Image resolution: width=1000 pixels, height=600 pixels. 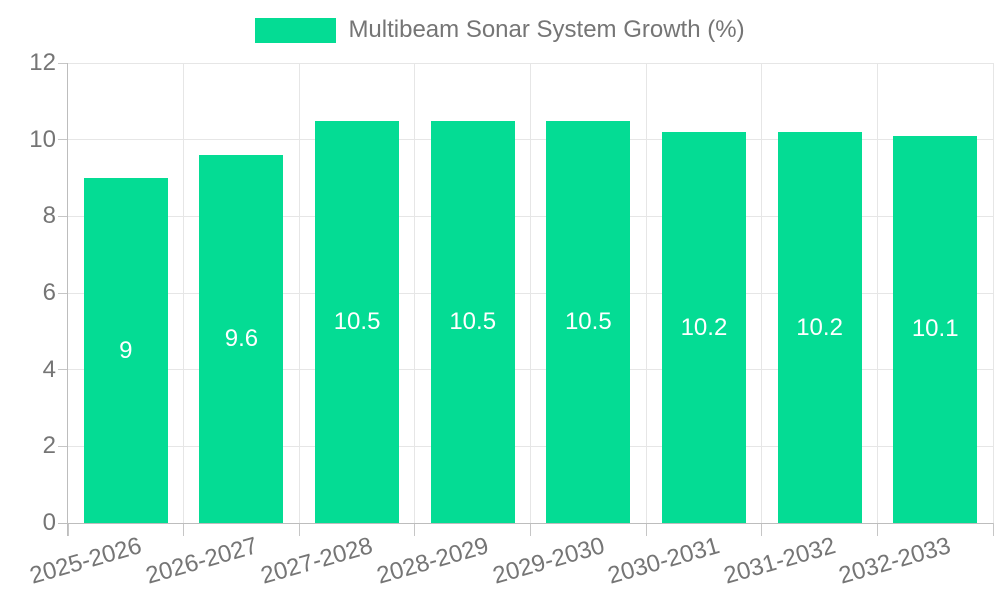 What do you see at coordinates (49, 369) in the screenshot?
I see `y-tick-label: 4` at bounding box center [49, 369].